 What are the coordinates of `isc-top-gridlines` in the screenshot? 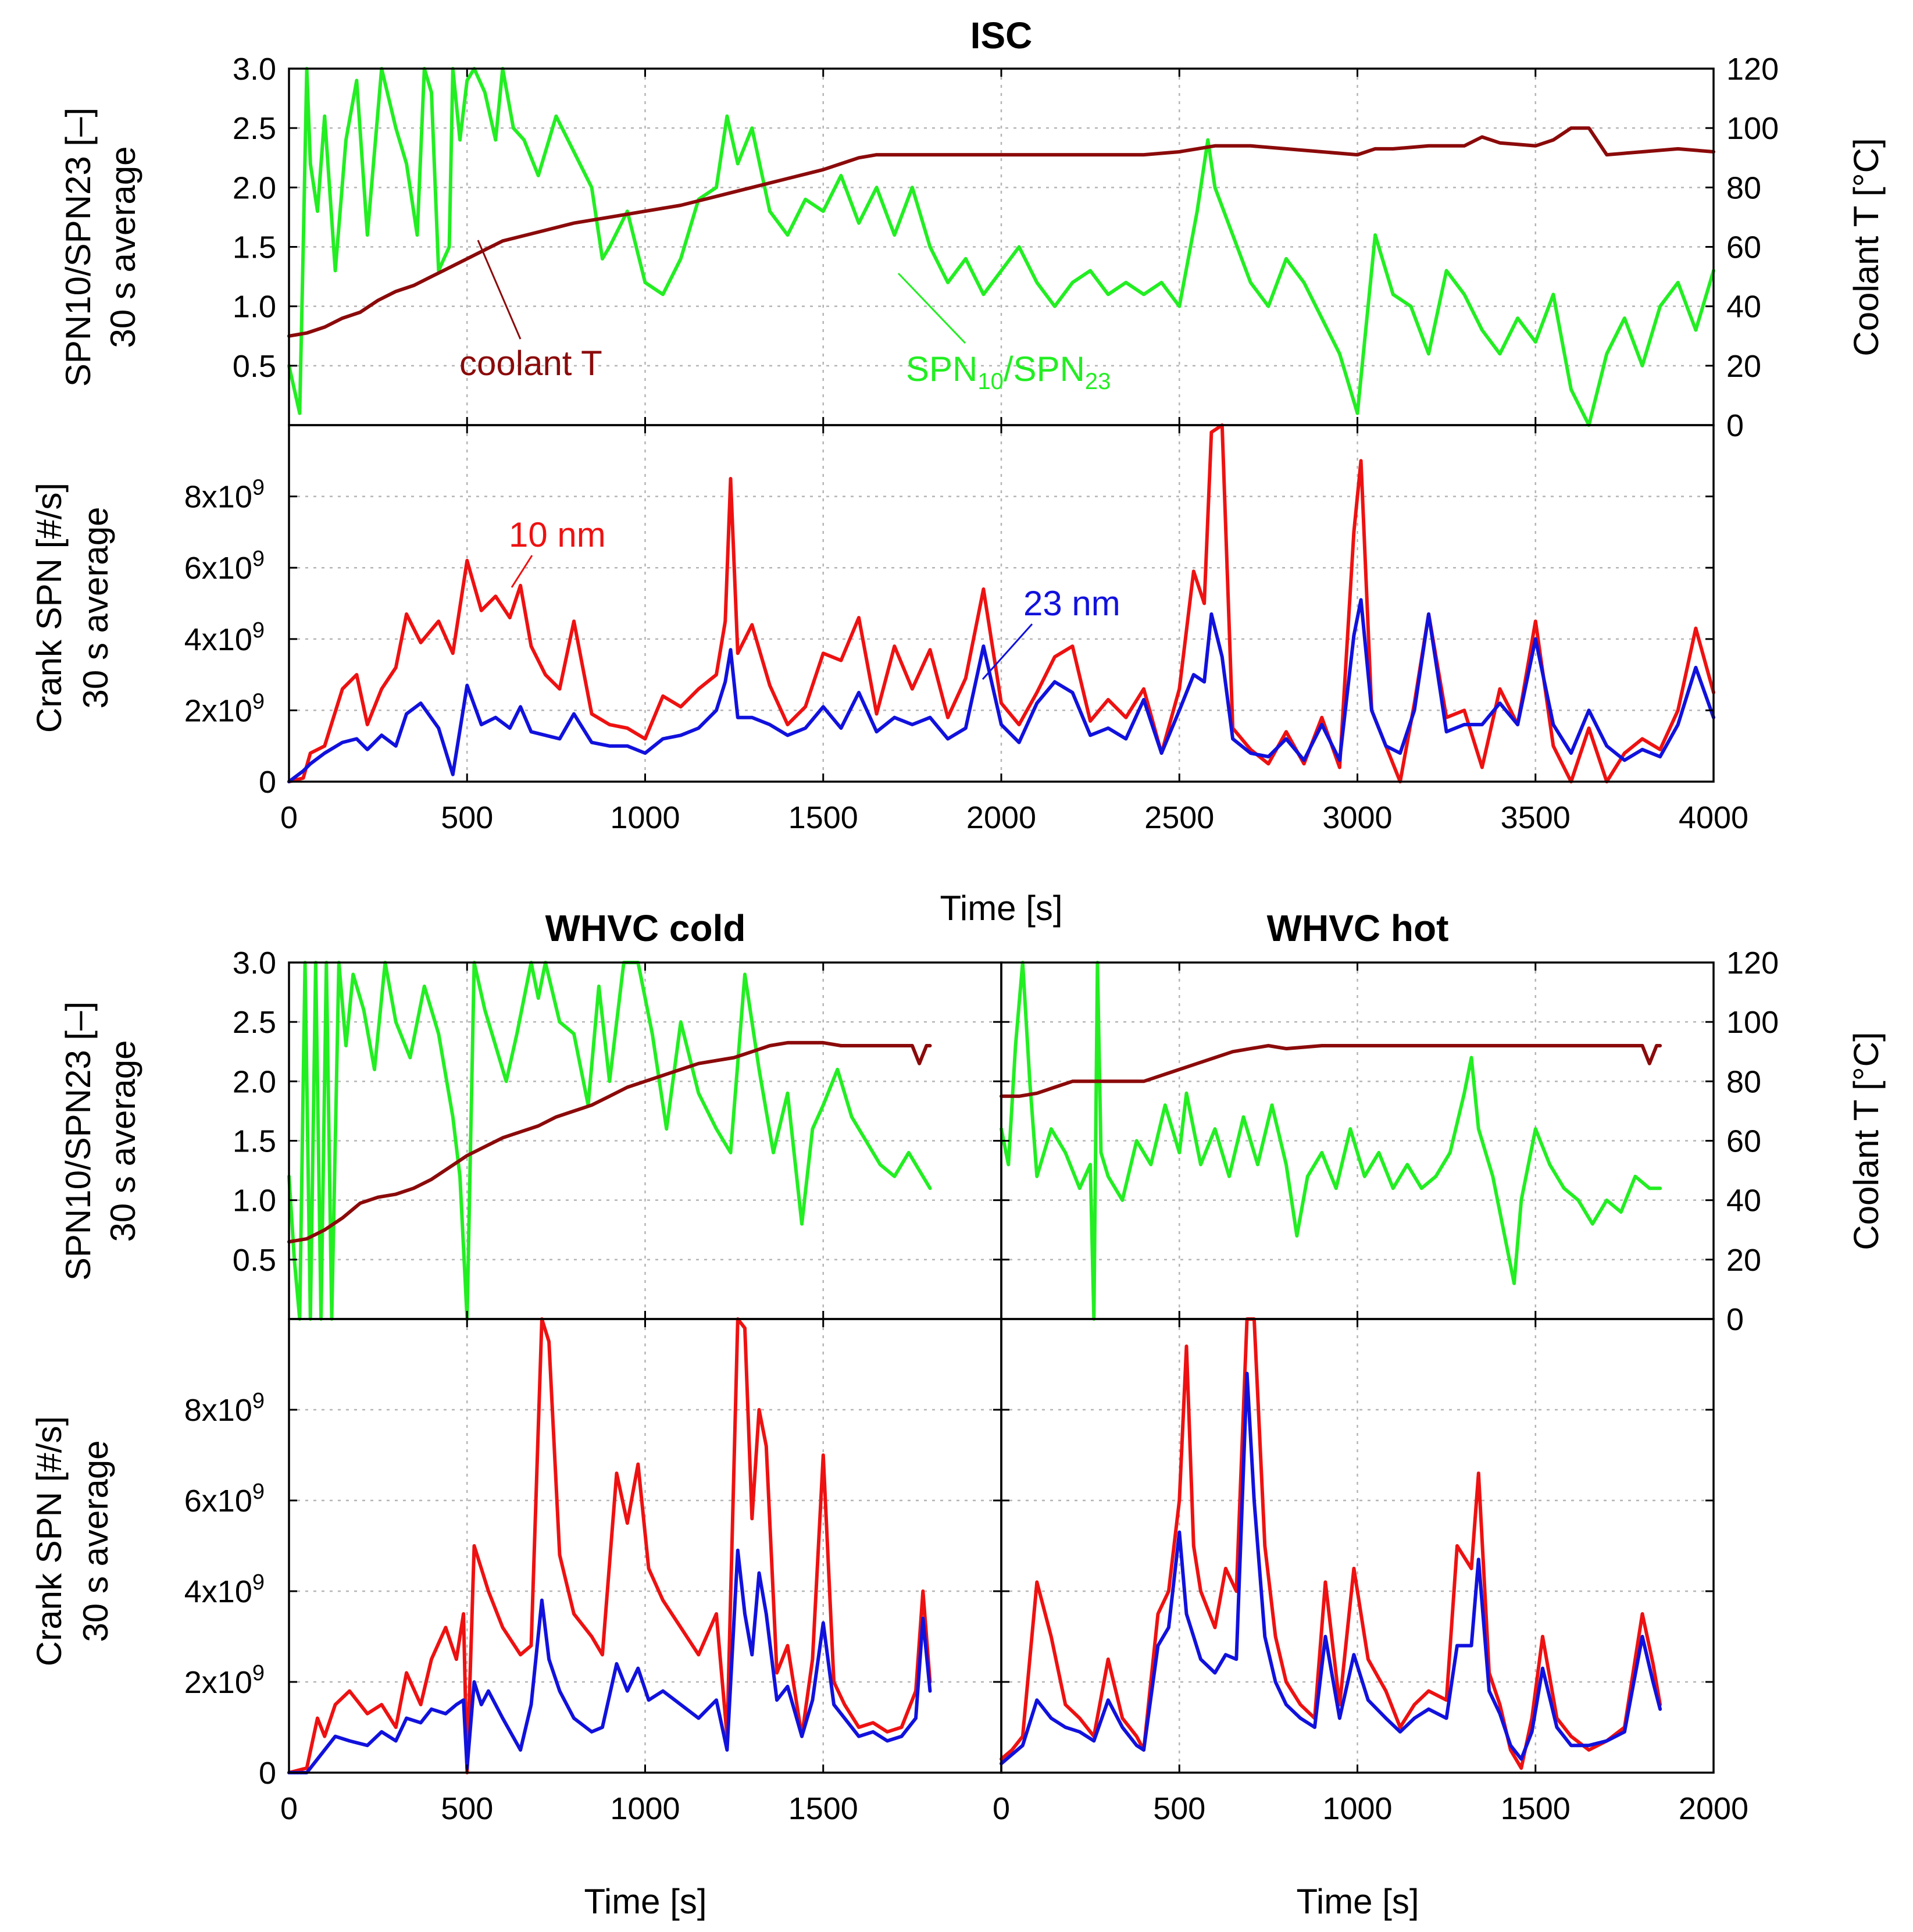 It's located at (1001, 247).